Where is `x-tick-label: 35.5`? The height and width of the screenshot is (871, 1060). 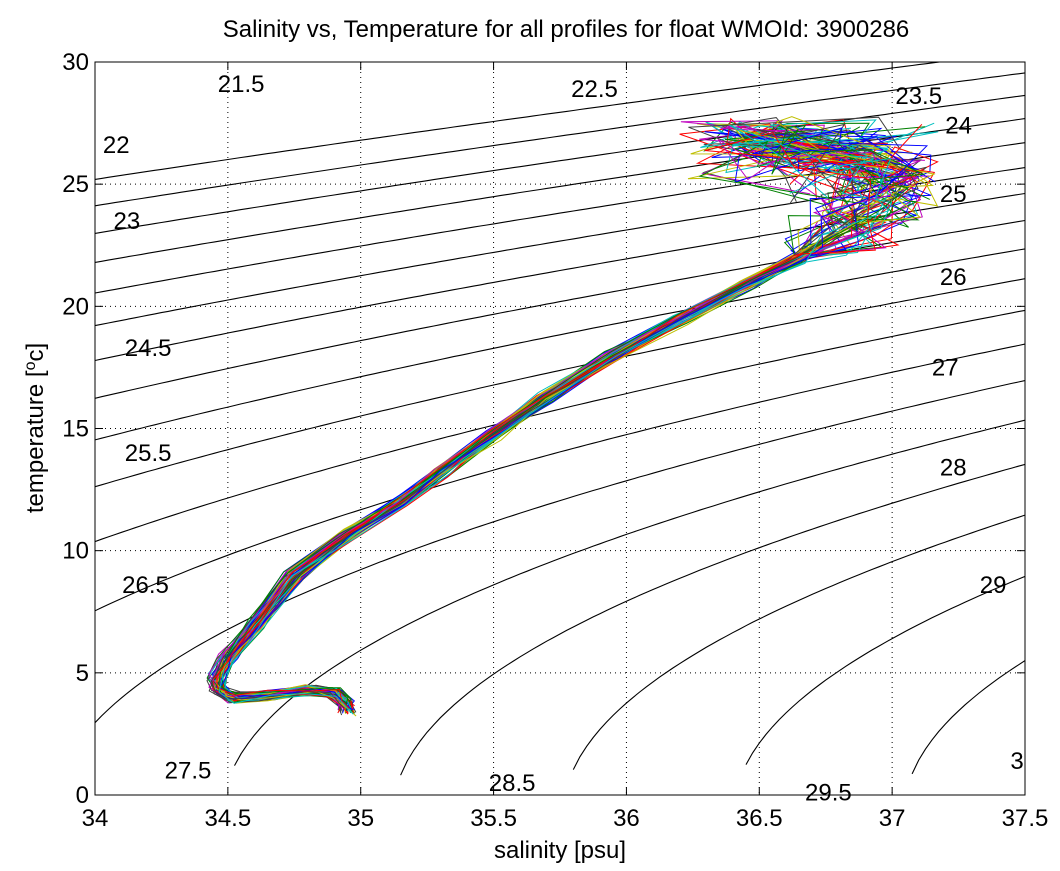 x-tick-label: 35.5 is located at coordinates (493, 818).